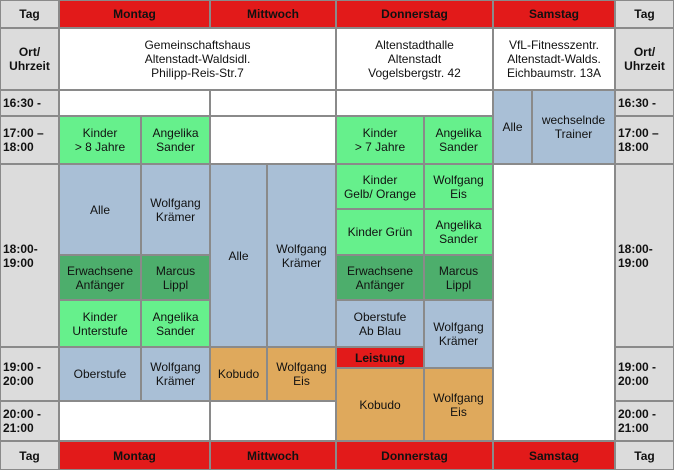  Describe the element at coordinates (134, 14) in the screenshot. I see `header-day: Montag` at that location.